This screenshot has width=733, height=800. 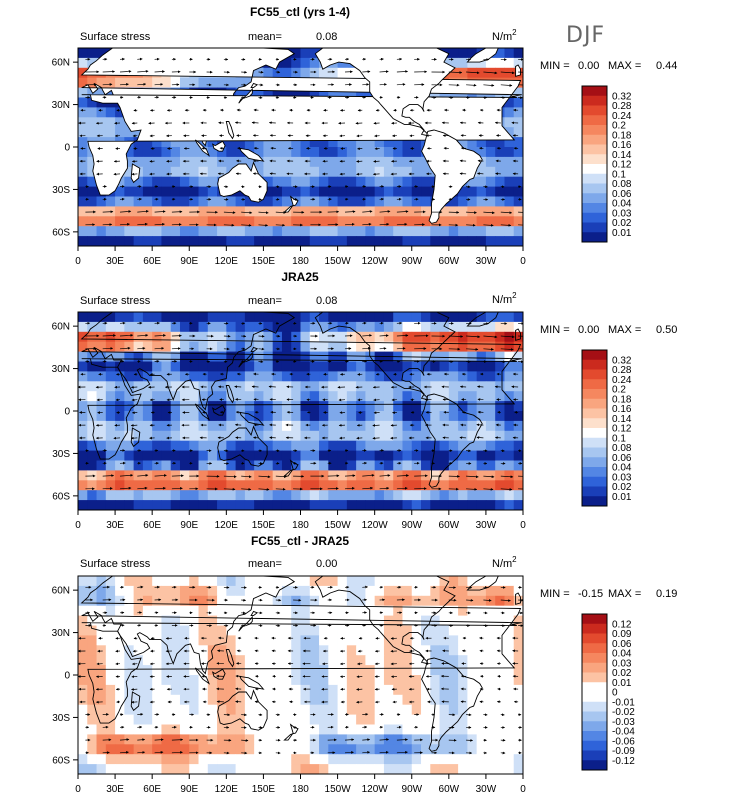 What do you see at coordinates (666, 330) in the screenshot?
I see `panel-2-max-value: 0.50` at bounding box center [666, 330].